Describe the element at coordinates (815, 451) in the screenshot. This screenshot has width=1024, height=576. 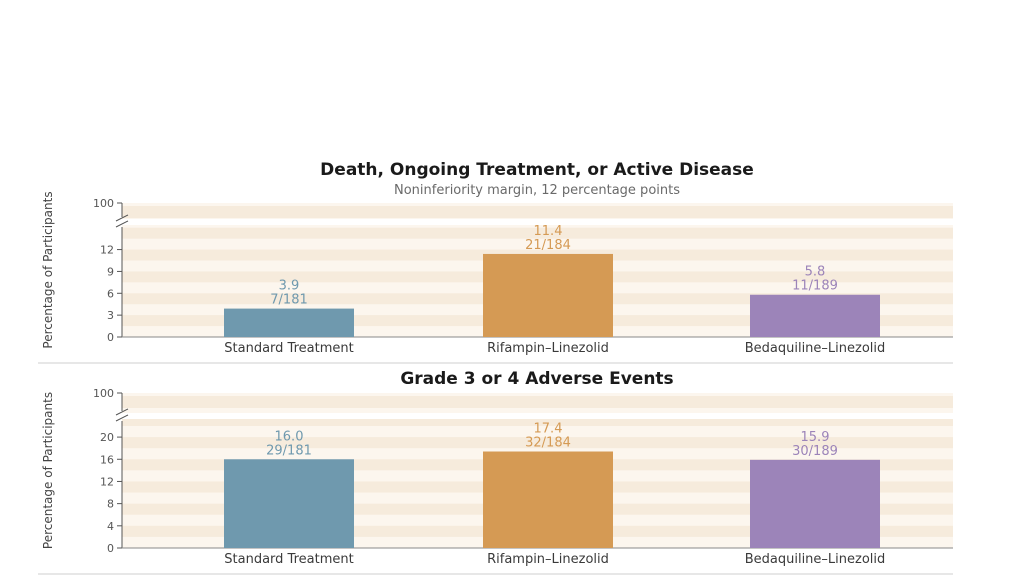
I see `bar-fraction-label: 30/189` at that location.